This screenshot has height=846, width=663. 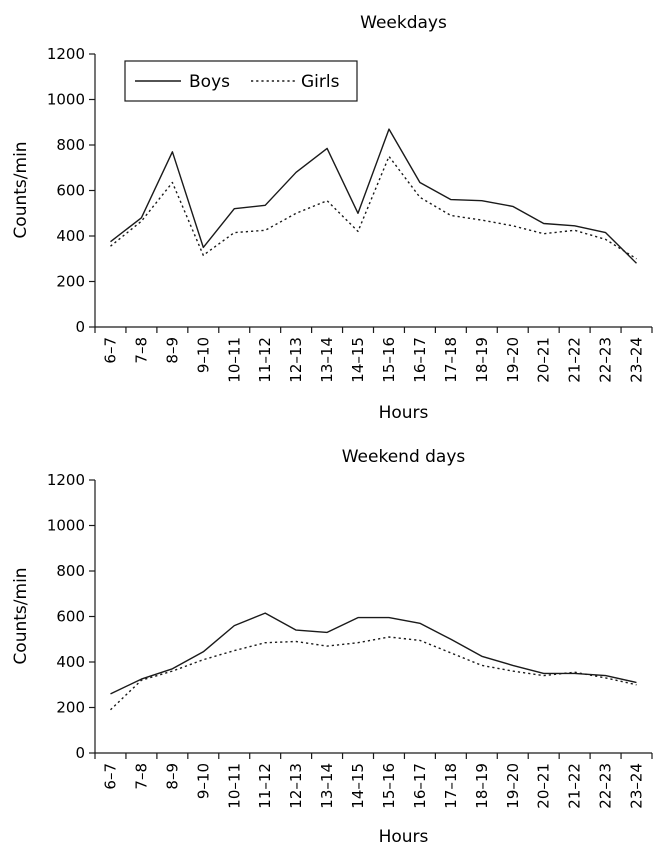 I want to click on legend-label-boys: Boys, so click(x=209, y=82).